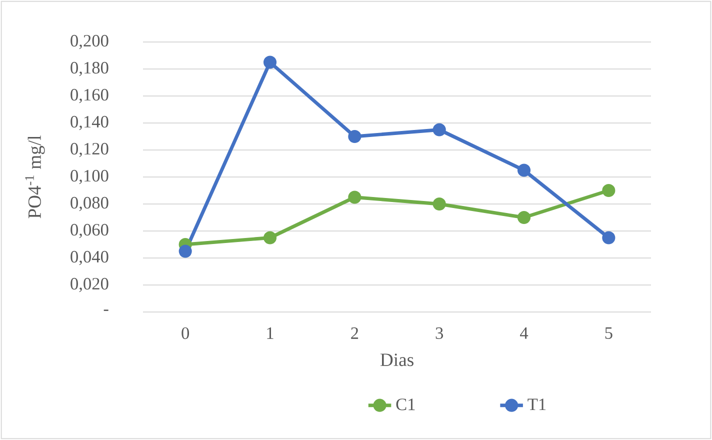  Describe the element at coordinates (354, 333) in the screenshot. I see `x-tick-label: 2` at that location.